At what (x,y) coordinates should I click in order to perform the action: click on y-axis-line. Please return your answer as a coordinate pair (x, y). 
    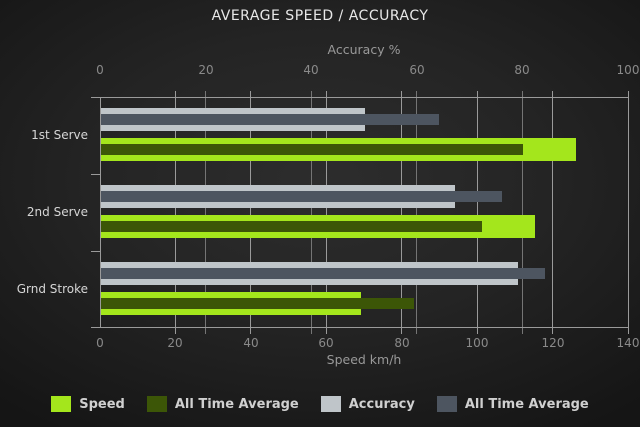
    Looking at the image, I should click on (100, 212).